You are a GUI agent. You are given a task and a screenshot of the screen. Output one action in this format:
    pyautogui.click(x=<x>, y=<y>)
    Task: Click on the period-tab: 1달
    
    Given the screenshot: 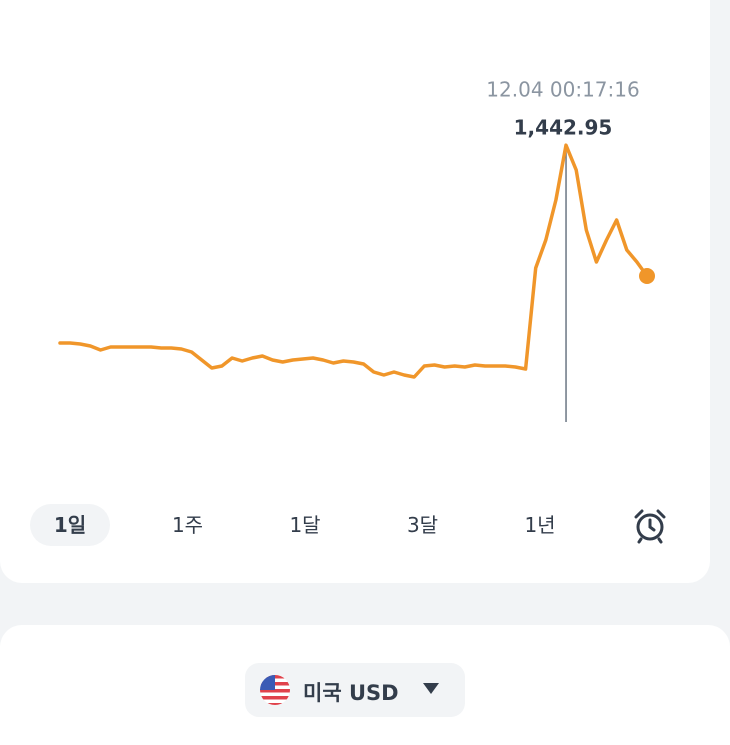 What is the action you would take?
    pyautogui.click(x=305, y=525)
    